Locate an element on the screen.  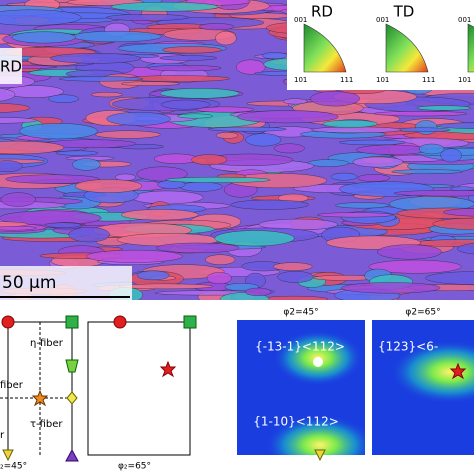
fiber-label: r is located at coordinates (2, 435).